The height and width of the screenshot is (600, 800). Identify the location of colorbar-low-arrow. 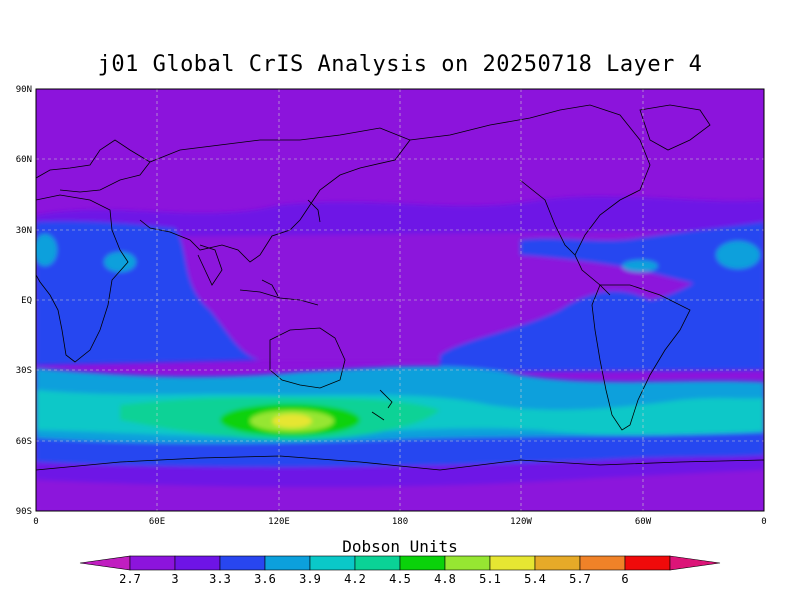
(105, 563).